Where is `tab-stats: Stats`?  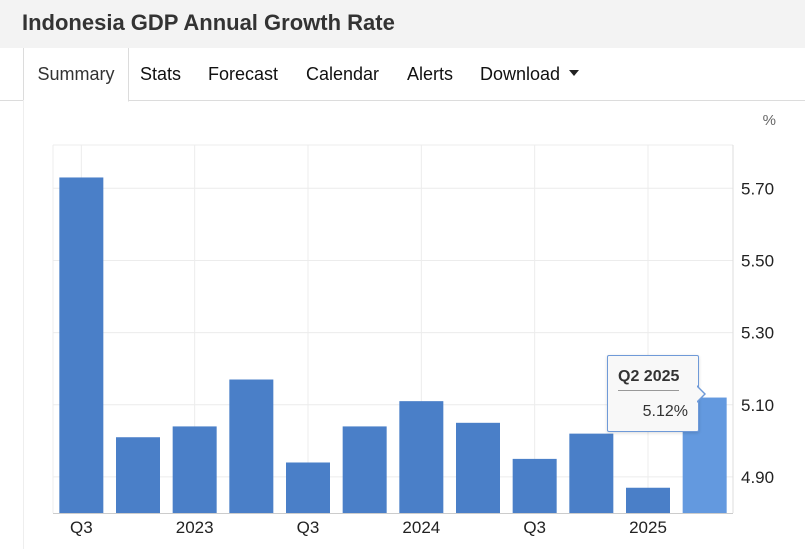 tab-stats: Stats is located at coordinates (161, 74).